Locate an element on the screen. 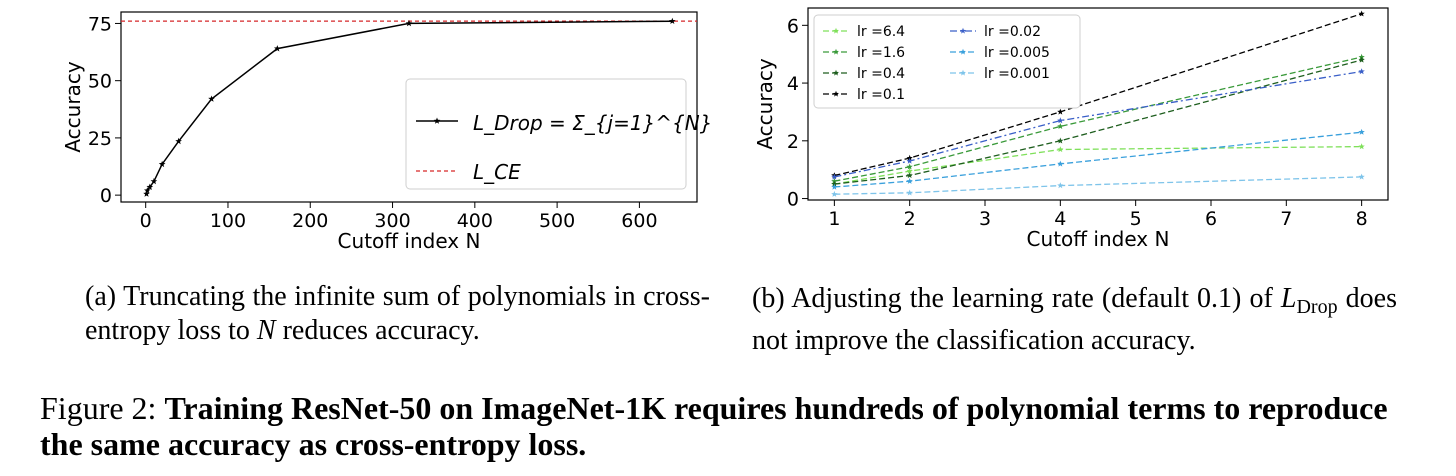 This screenshot has width=1456, height=476. legend-label: lr =0.4 is located at coordinates (881, 74).